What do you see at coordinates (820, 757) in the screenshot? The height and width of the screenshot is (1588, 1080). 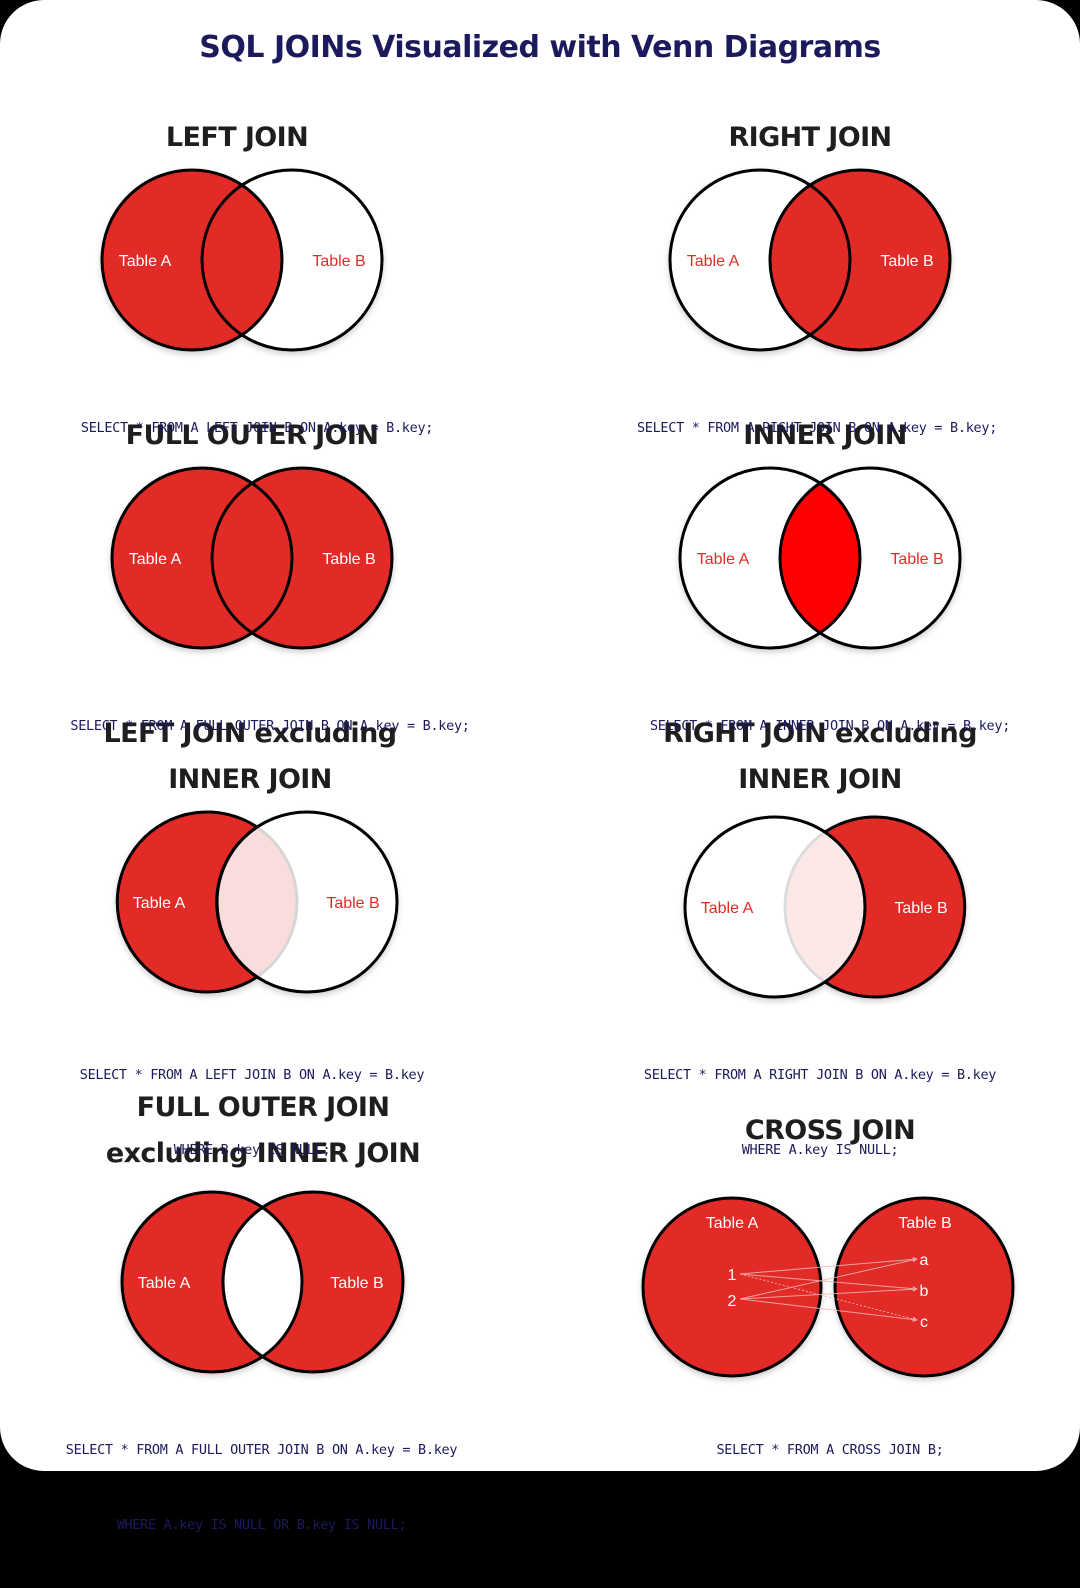 I see `right-join-excluding-inner-title: RIGHT JOIN excluding INNER JOIN` at bounding box center [820, 757].